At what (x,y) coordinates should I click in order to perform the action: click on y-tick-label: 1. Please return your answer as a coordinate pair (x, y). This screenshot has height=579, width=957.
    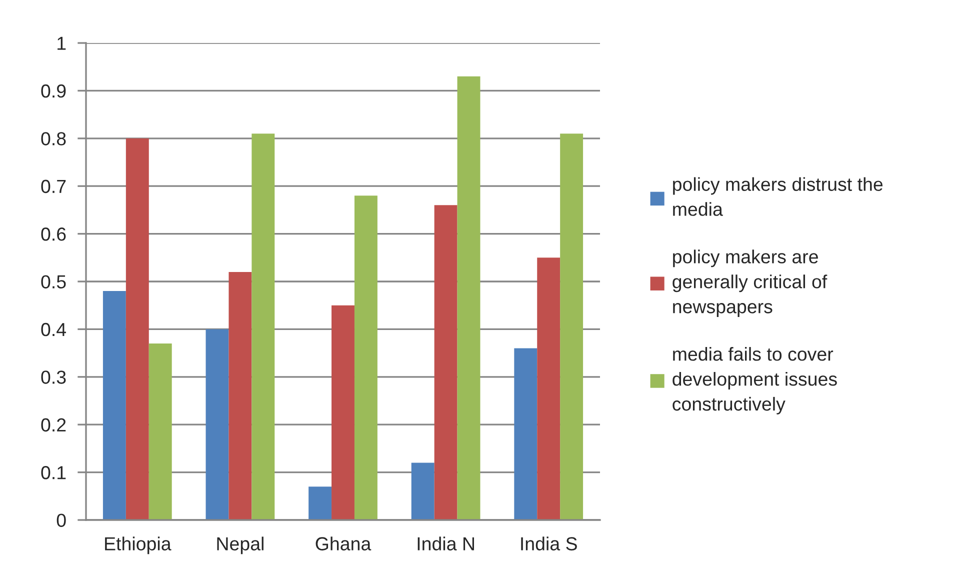
    Looking at the image, I should click on (62, 43).